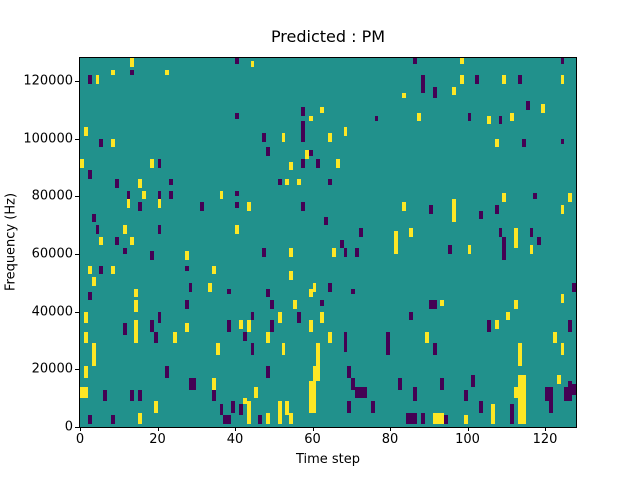 Image resolution: width=640 pixels, height=480 pixels. What do you see at coordinates (157, 439) in the screenshot?
I see `x-tick-label: 20` at bounding box center [157, 439].